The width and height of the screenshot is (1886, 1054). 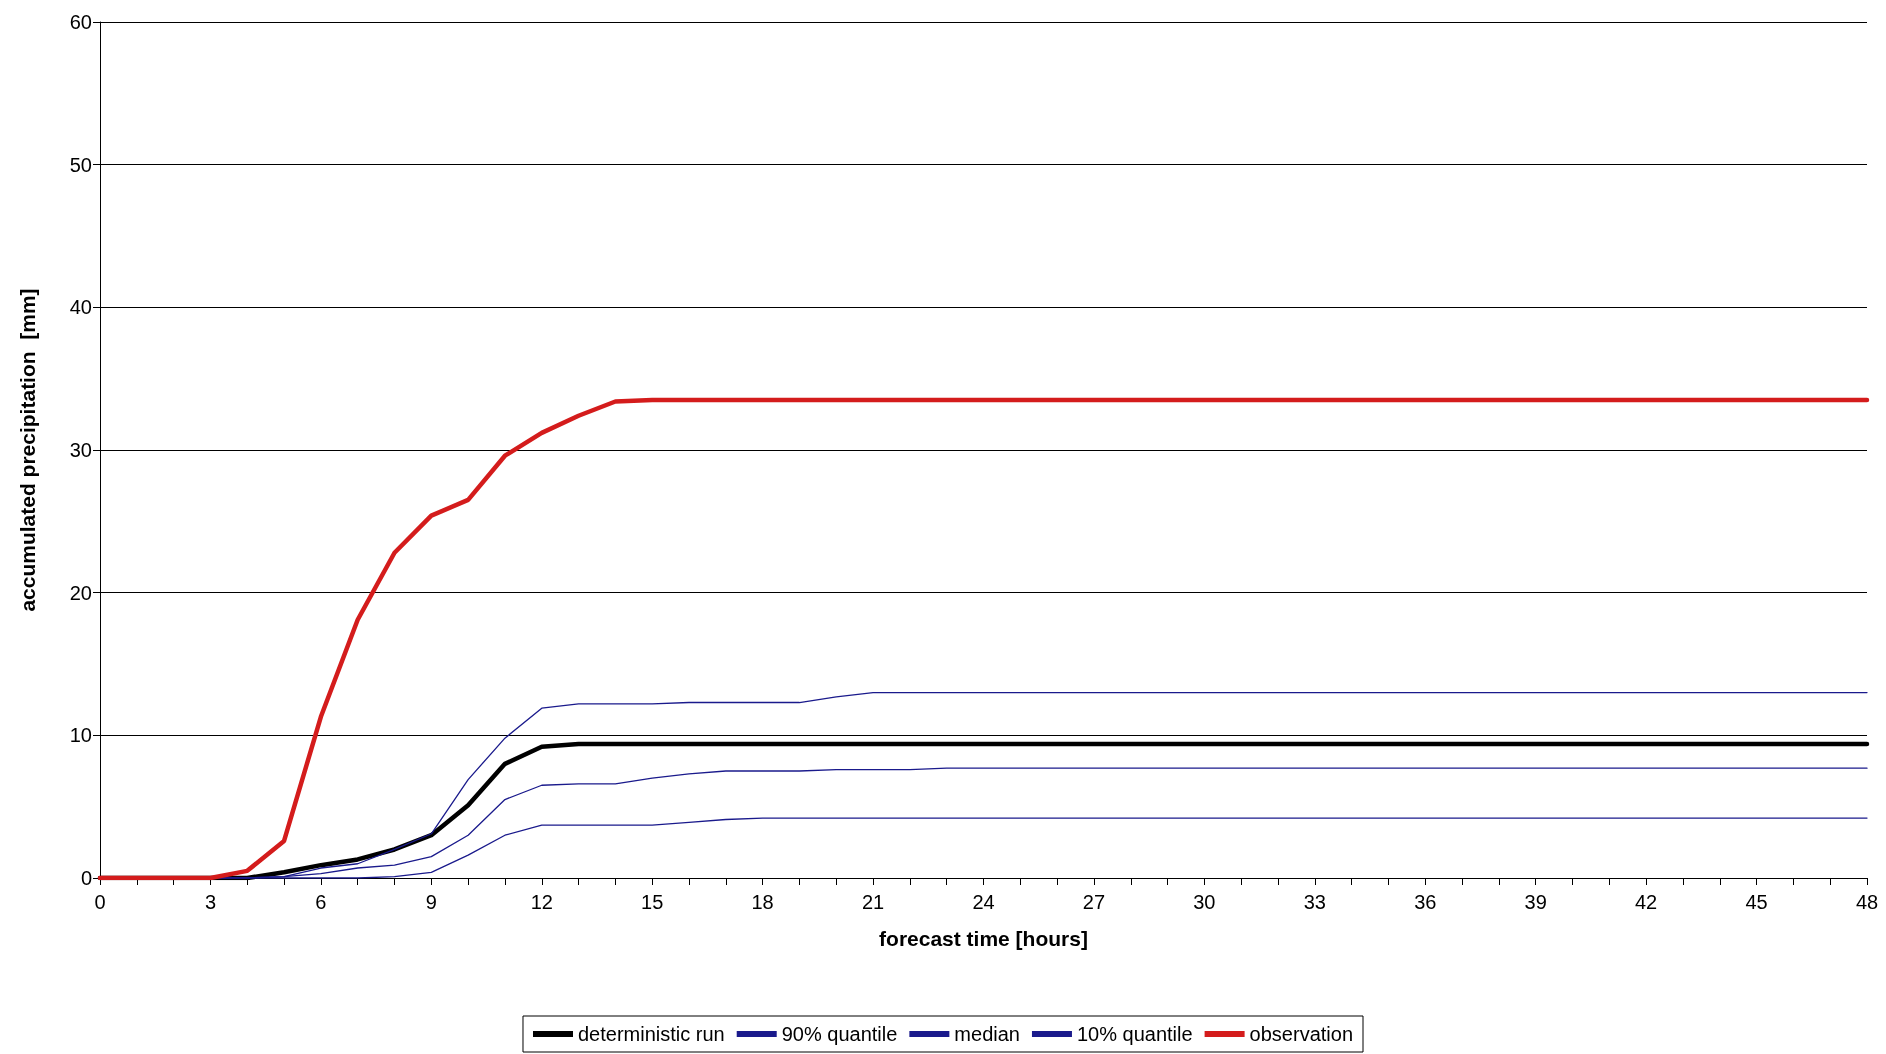 What do you see at coordinates (1094, 902) in the screenshot?
I see `x-tick-label: 27` at bounding box center [1094, 902].